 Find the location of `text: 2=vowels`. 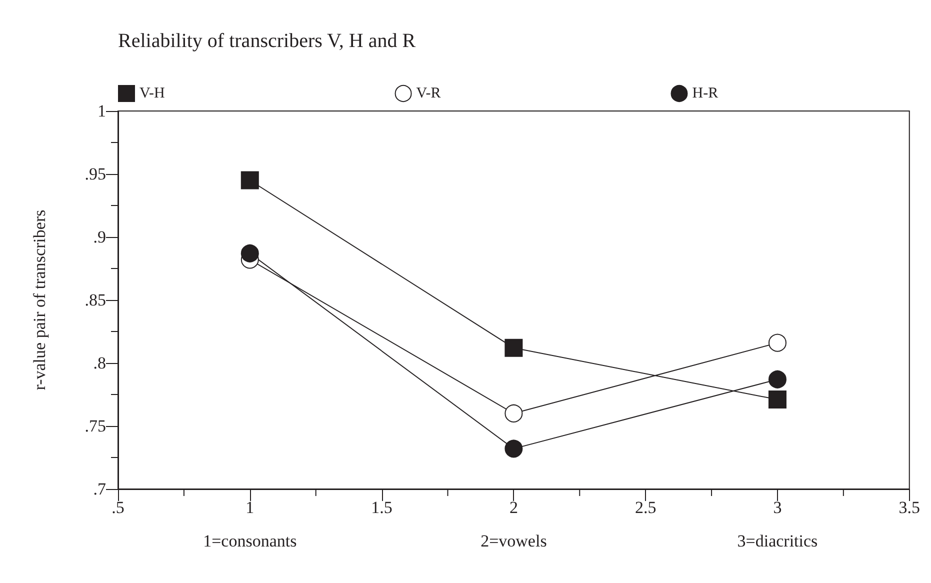

text: 2=vowels is located at coordinates (513, 541).